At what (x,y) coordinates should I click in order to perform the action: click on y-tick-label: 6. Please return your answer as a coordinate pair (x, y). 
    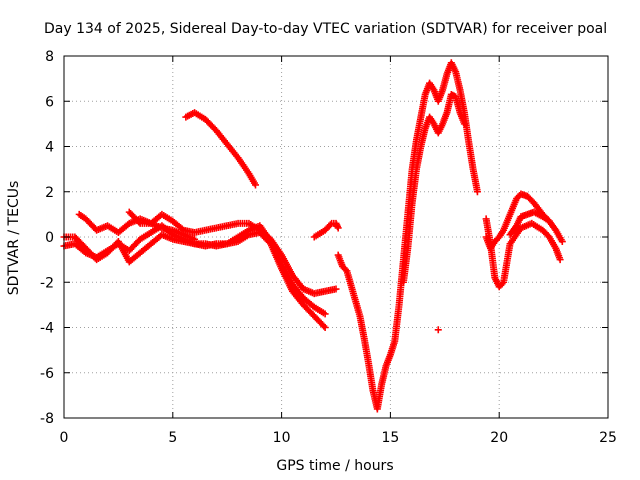
    Looking at the image, I should click on (49, 102).